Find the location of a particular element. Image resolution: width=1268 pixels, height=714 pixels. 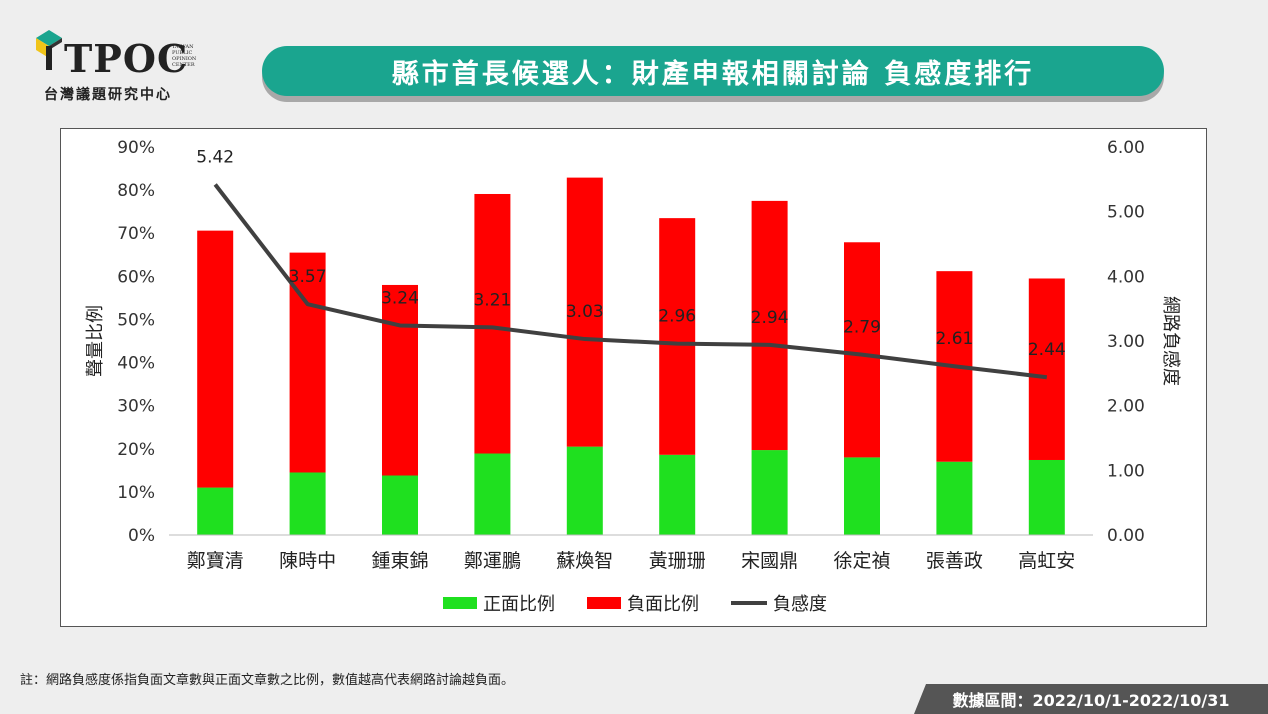

logo-brand: TPOC is located at coordinates (126, 58).